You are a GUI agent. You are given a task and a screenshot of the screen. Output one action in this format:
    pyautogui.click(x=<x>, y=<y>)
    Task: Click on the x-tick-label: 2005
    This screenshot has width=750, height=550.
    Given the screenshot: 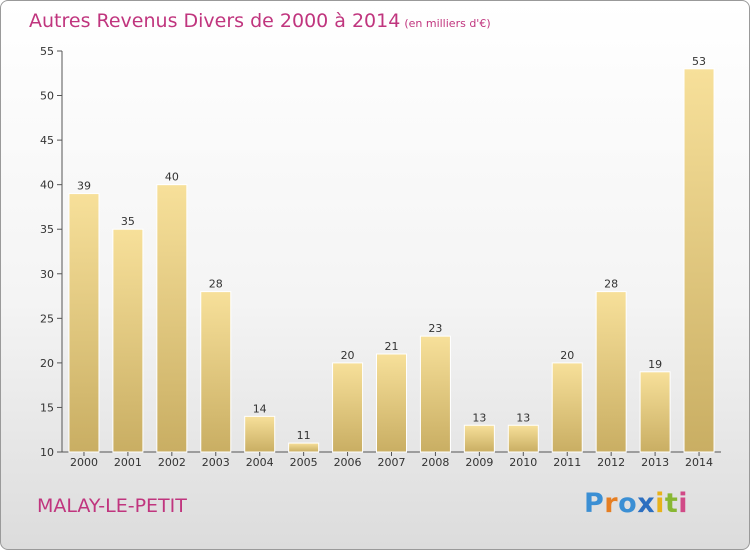 What is the action you would take?
    pyautogui.click(x=304, y=462)
    